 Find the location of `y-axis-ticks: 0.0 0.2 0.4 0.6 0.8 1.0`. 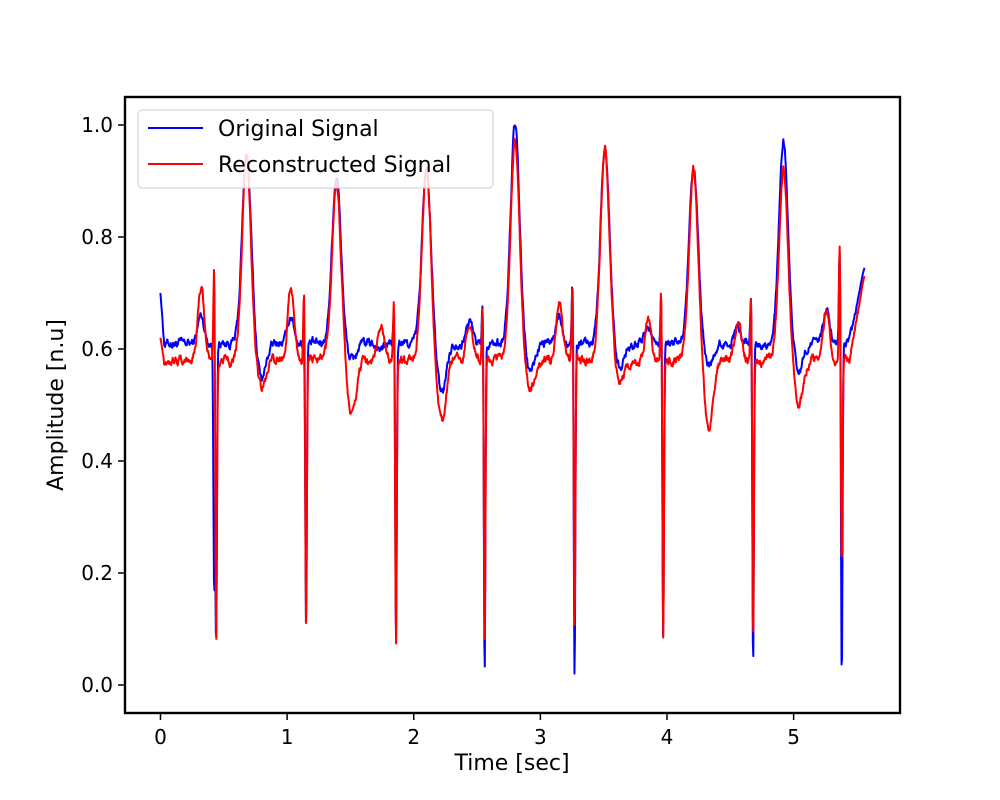

y-axis-ticks: 0.0 0.2 0.4 0.6 0.8 1.0 is located at coordinates (103, 405).